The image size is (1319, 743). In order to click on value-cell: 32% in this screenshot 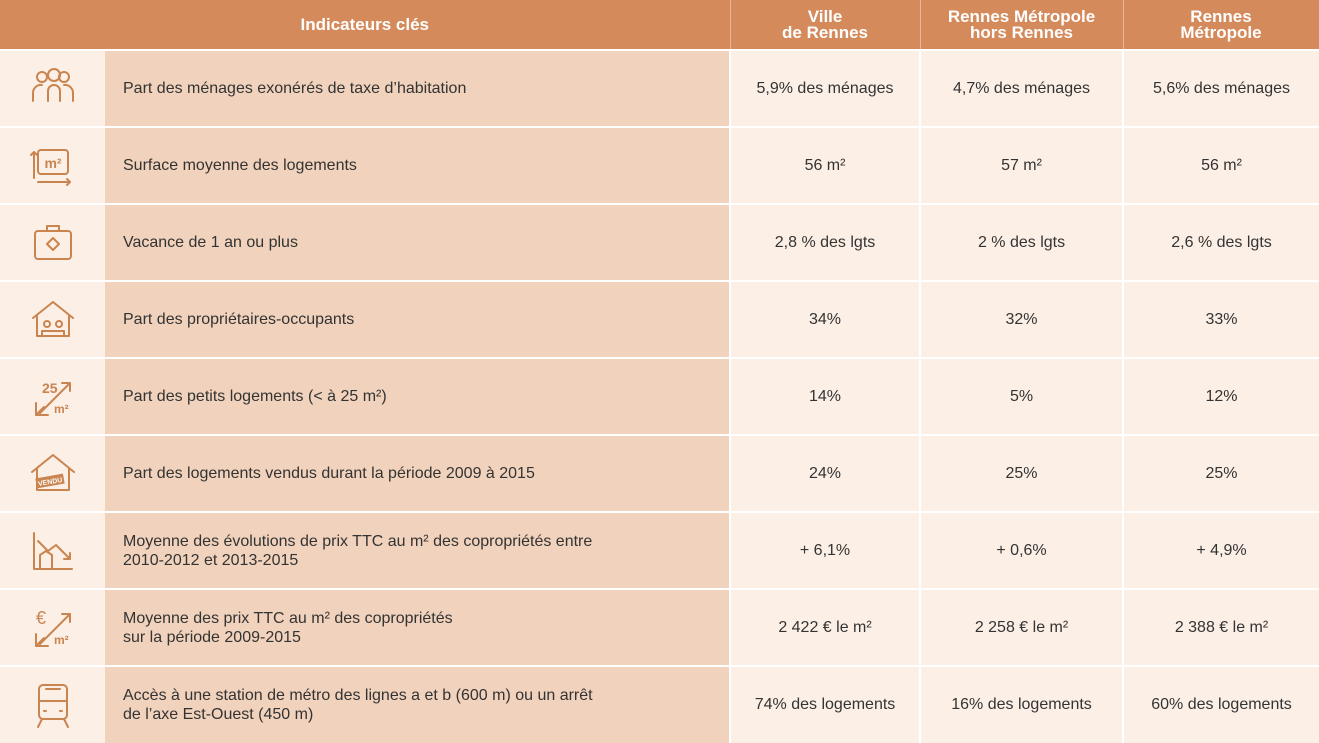, I will do `click(1021, 319)`.